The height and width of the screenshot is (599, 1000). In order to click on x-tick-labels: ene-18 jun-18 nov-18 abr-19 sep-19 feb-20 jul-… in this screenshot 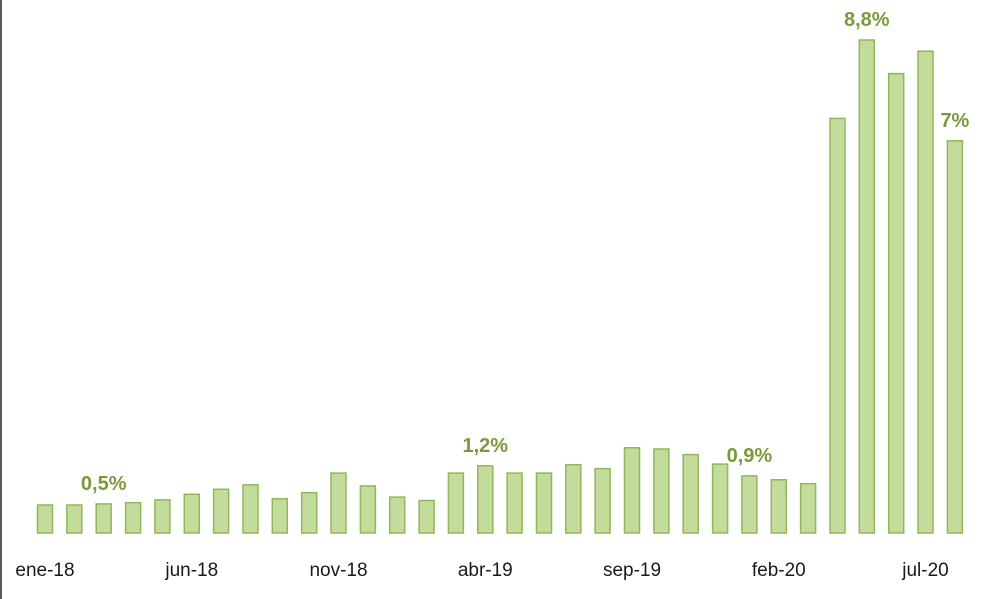, I will do `click(481, 570)`.